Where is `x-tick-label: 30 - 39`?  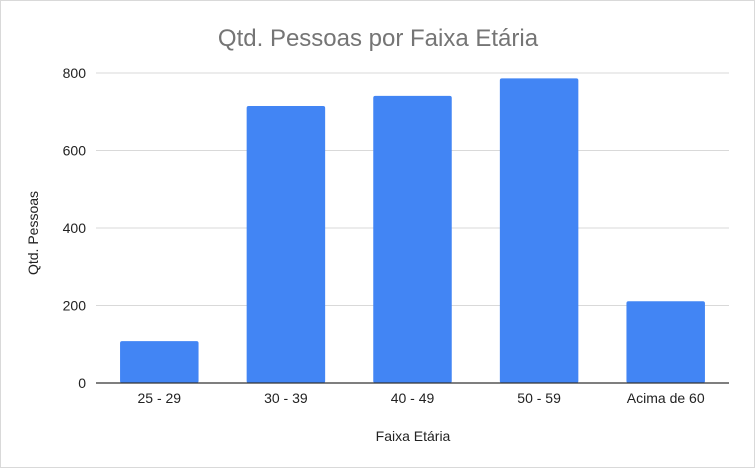 x-tick-label: 30 - 39 is located at coordinates (286, 398).